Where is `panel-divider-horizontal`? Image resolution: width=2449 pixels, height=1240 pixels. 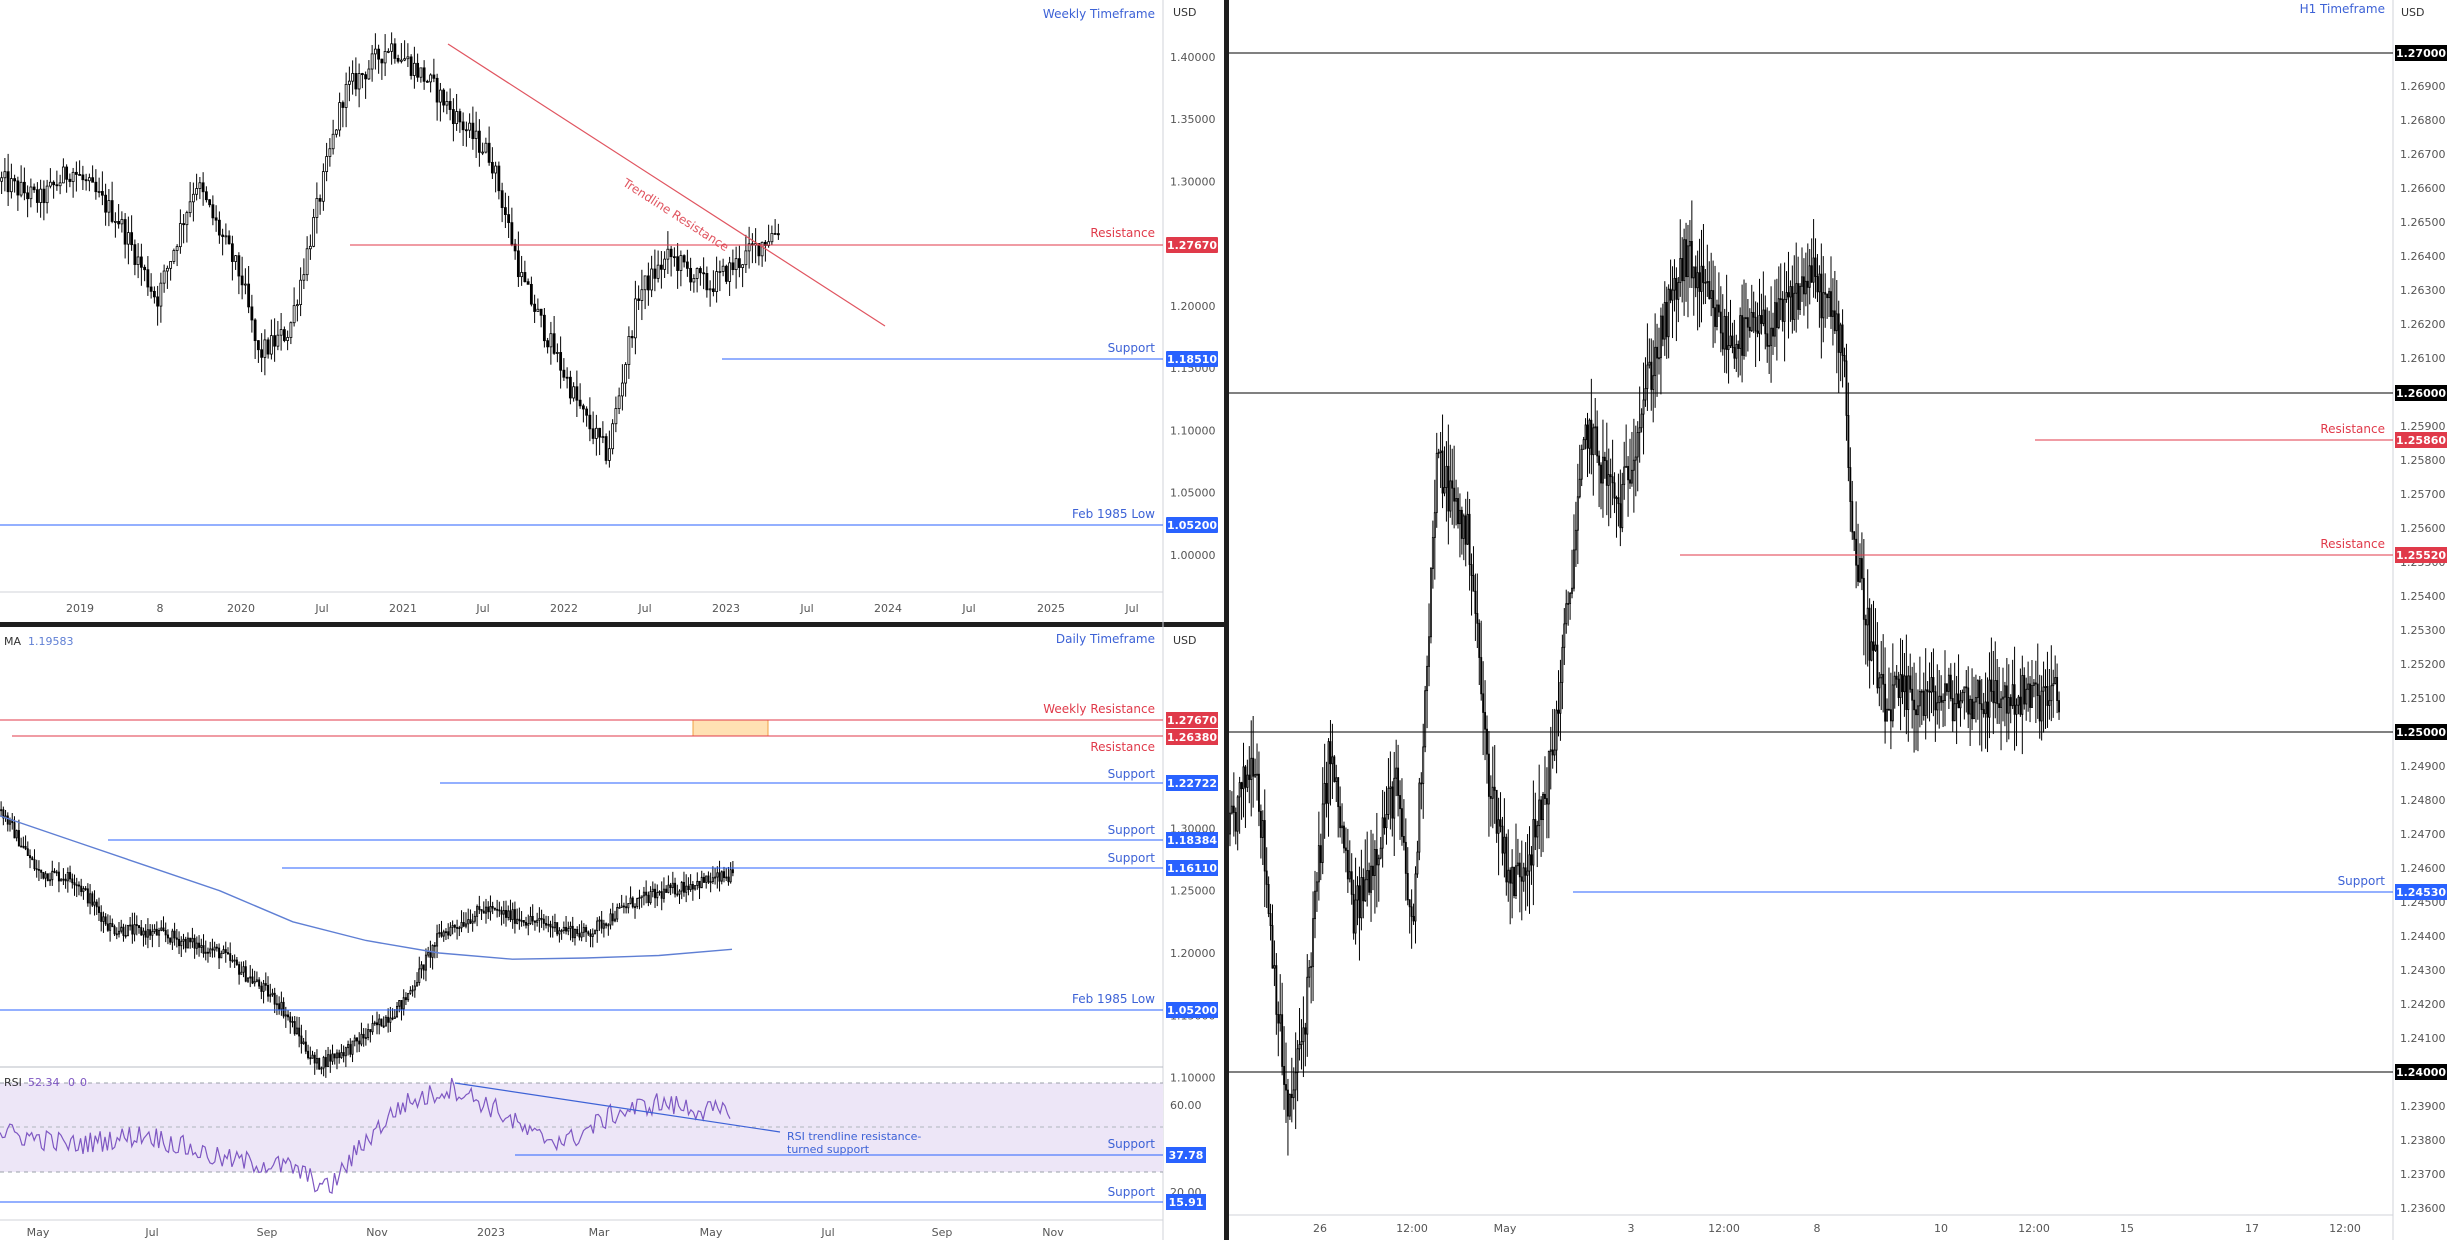 panel-divider-horizontal is located at coordinates (612, 624).